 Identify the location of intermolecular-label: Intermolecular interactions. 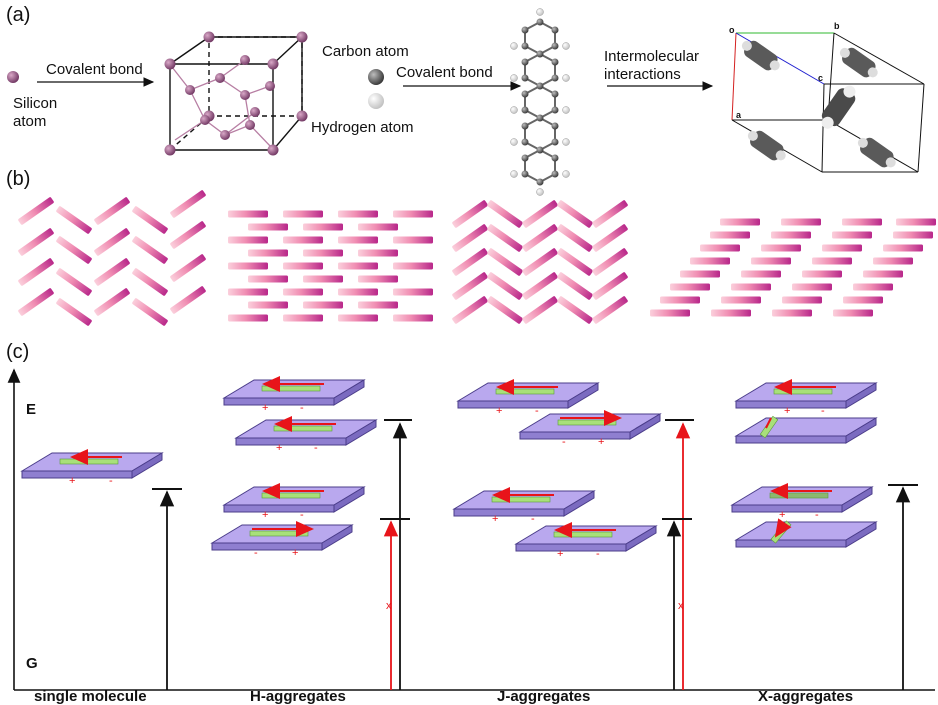
(651, 66).